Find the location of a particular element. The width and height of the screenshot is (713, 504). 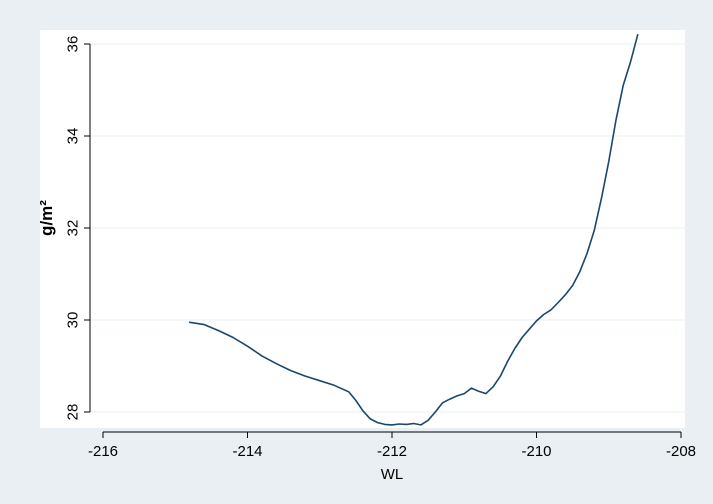

y-tick-label: 32 is located at coordinates (73, 228).